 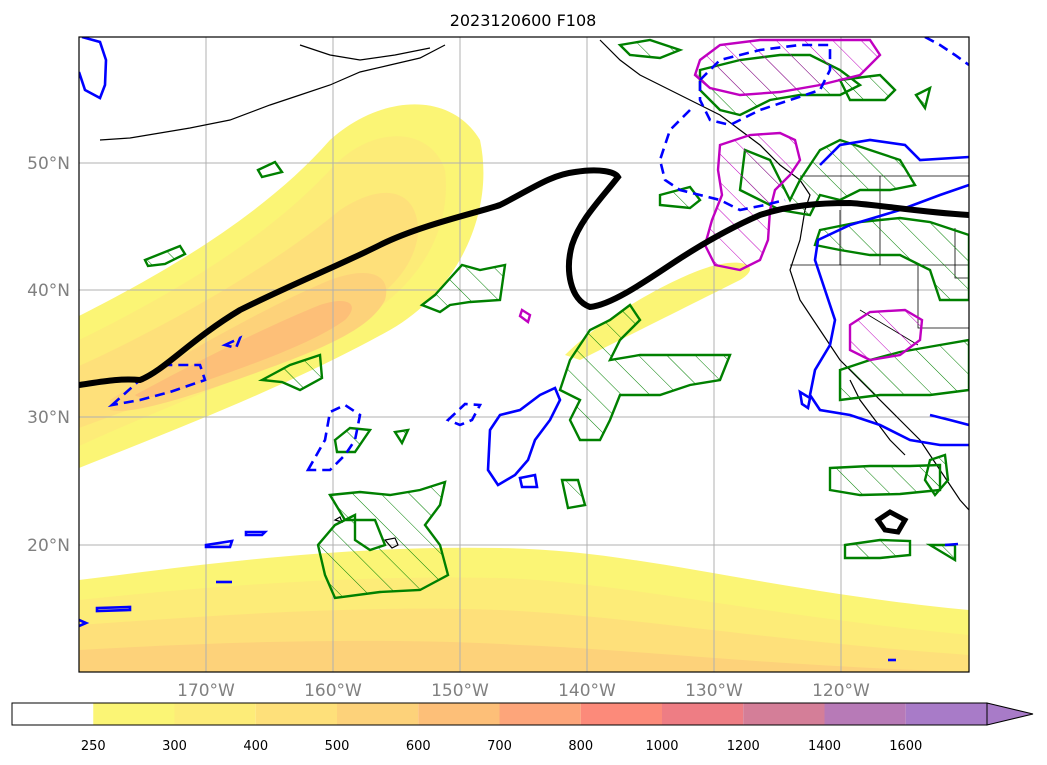 I want to click on lon-label-140w: 140°W, so click(x=587, y=691).